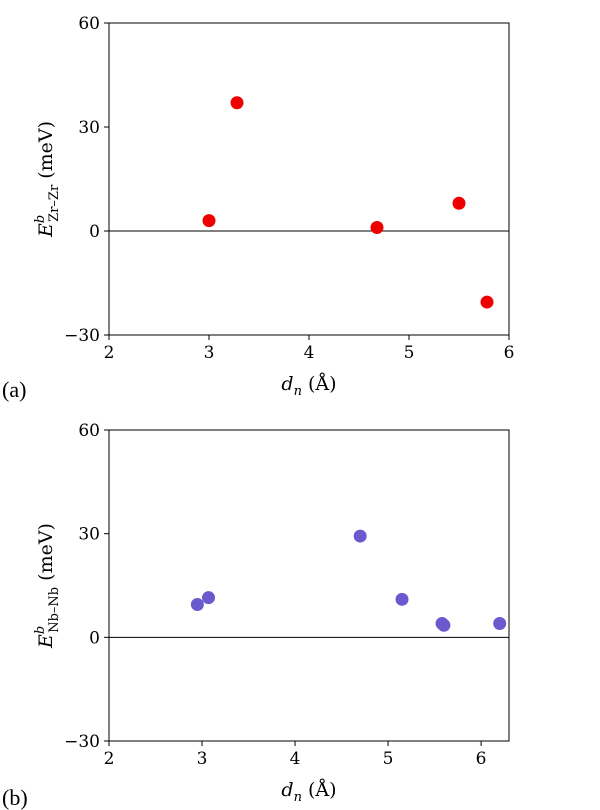  Describe the element at coordinates (47, 586) in the screenshot. I see `y-axis-label: EbNb–Nb (meV)` at that location.